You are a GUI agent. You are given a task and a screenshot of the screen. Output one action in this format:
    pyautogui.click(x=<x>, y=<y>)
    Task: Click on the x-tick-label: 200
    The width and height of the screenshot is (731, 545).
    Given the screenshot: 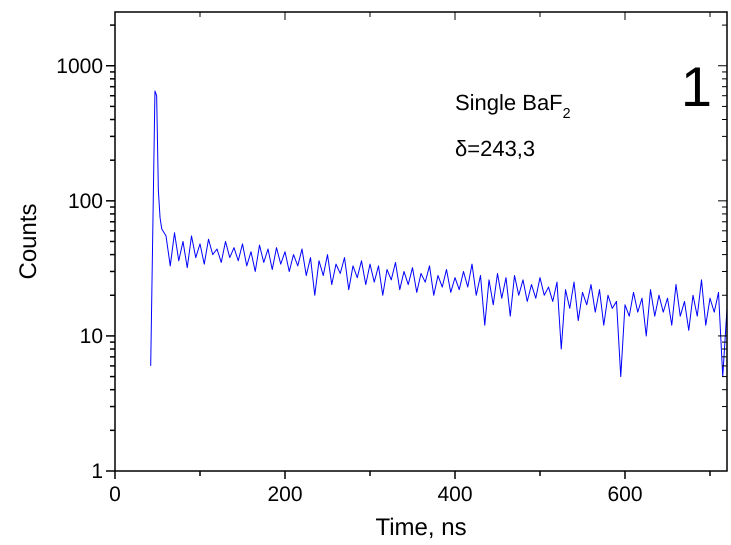 What is the action you would take?
    pyautogui.click(x=285, y=494)
    